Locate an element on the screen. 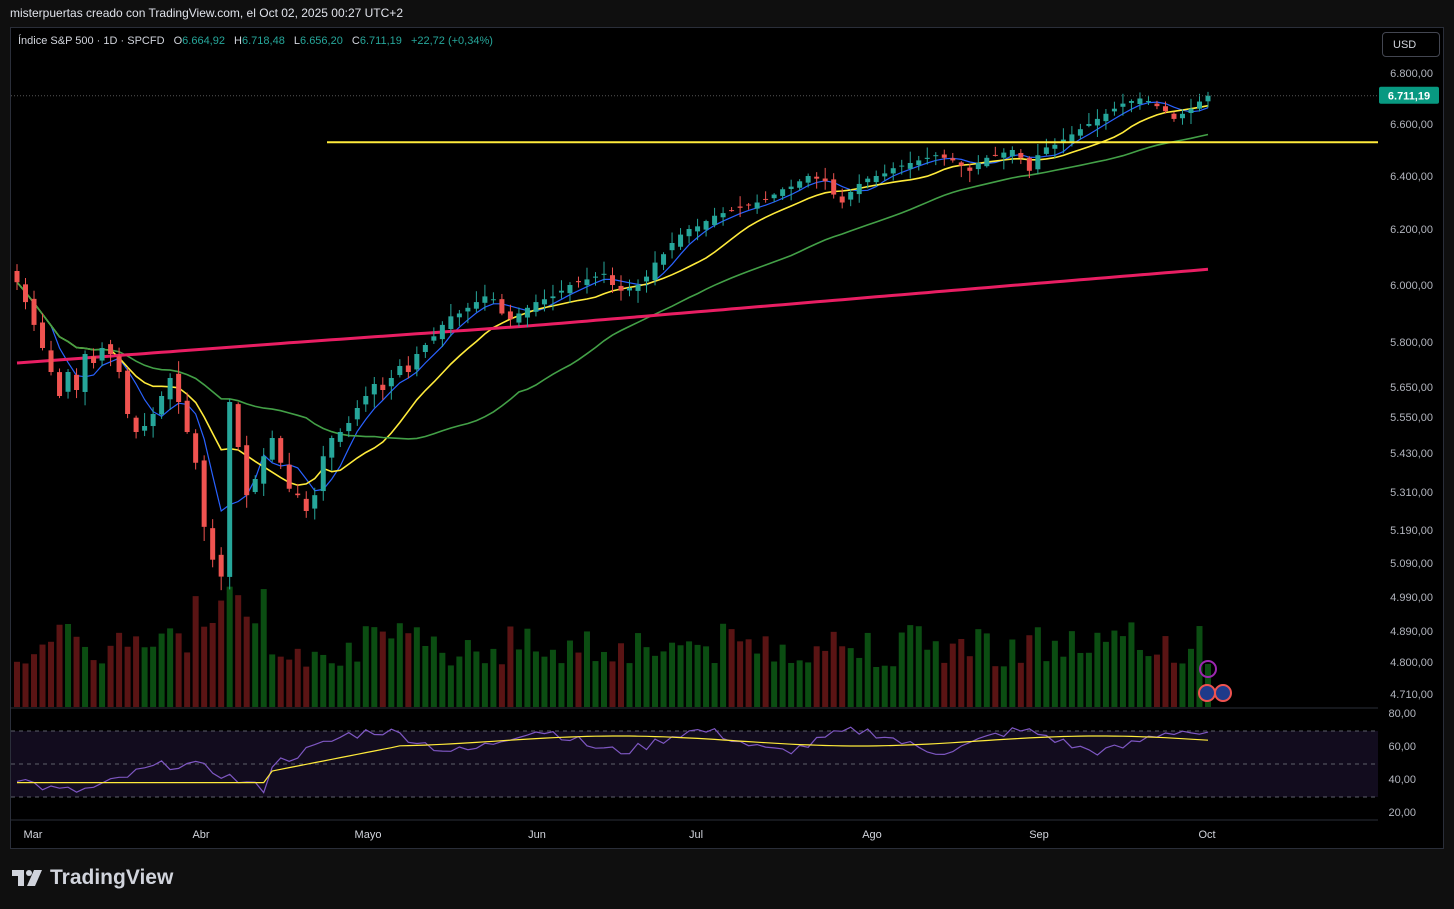 This screenshot has height=909, width=1454. tradingview-logo-icon is located at coordinates (27, 878).